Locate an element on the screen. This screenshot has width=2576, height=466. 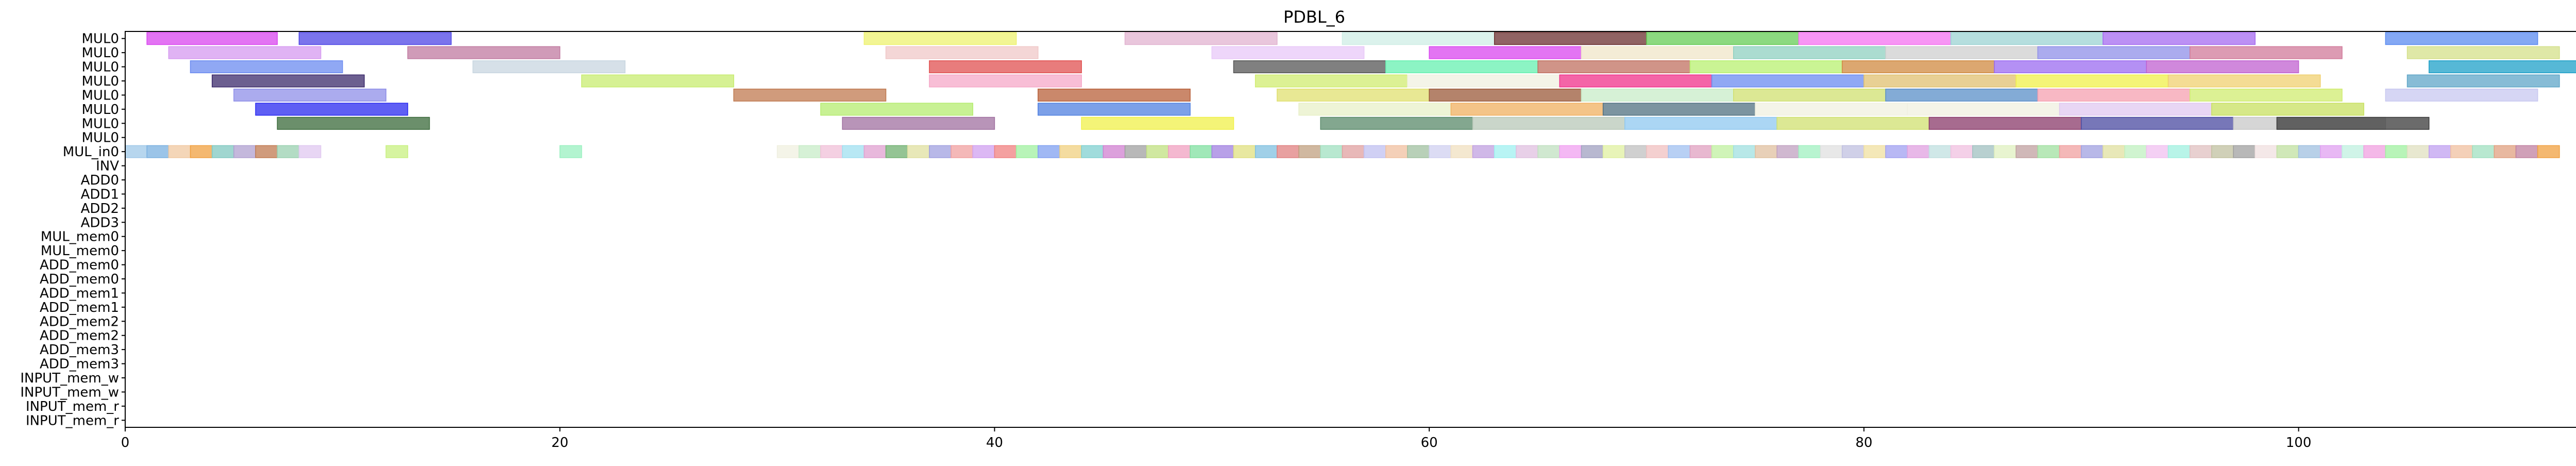
x-tick-label: 100 is located at coordinates (2299, 443).